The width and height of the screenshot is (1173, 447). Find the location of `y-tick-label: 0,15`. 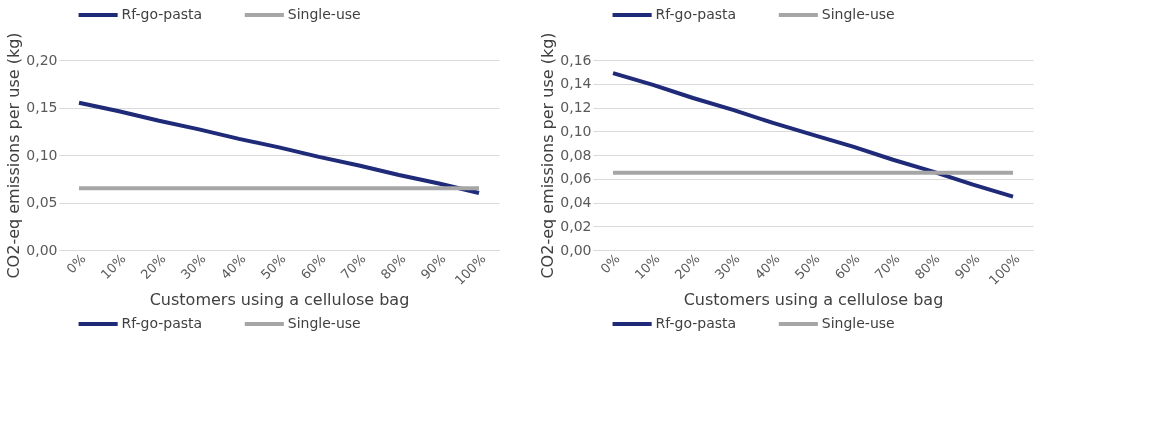

y-tick-label: 0,15 is located at coordinates (42, 107).